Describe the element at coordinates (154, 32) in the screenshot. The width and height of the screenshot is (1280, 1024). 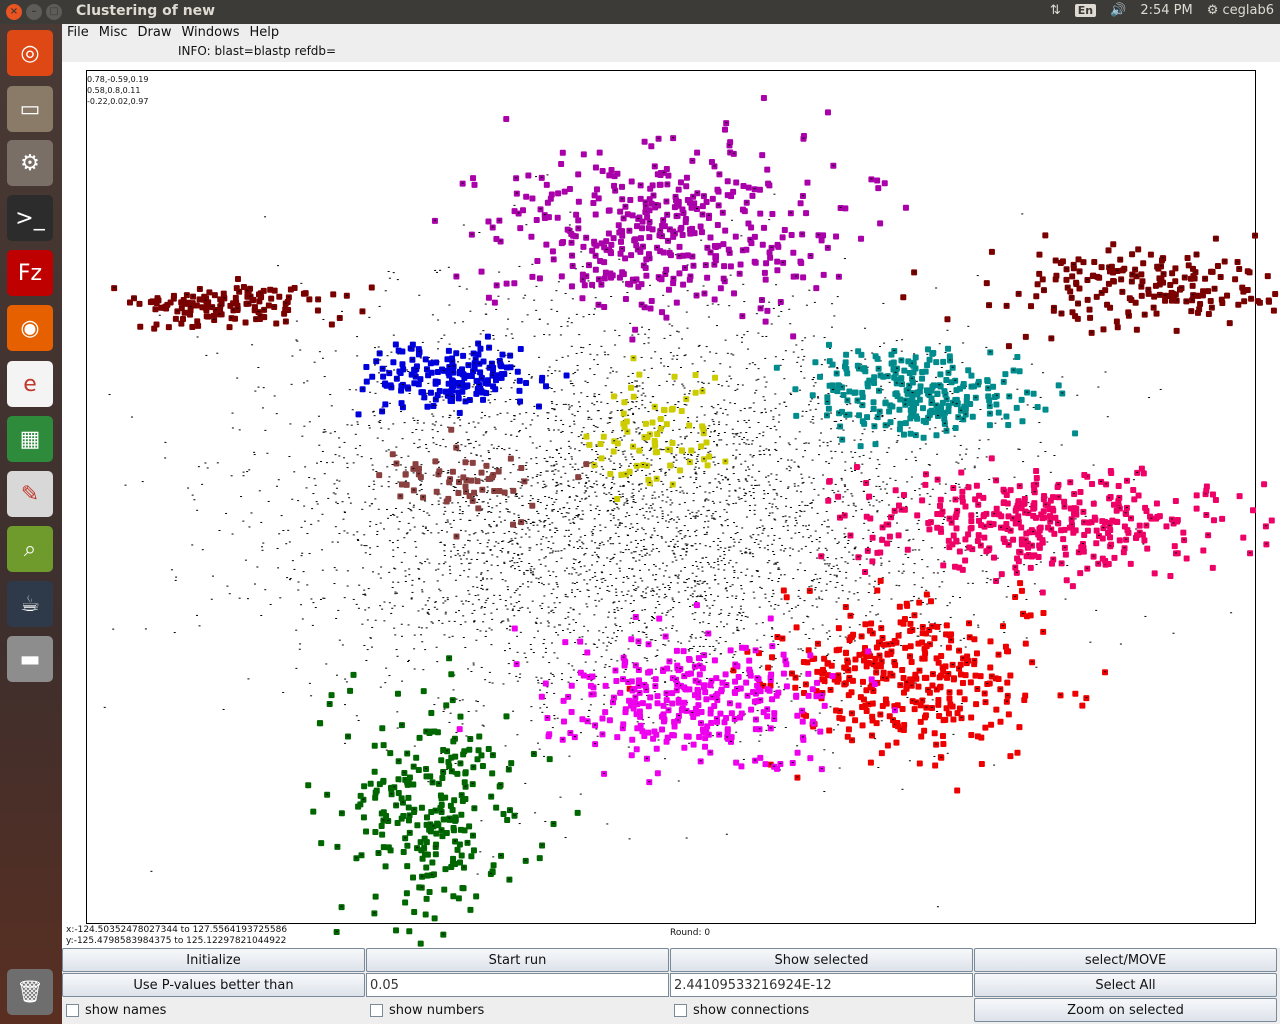
I see `menu-draw: Draw` at that location.